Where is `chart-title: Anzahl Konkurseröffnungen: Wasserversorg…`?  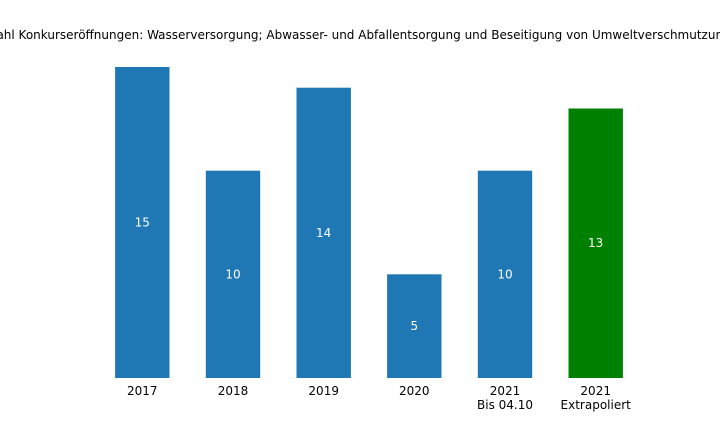 chart-title: Anzahl Konkurseröffnungen: Wasserversorg… is located at coordinates (360, 35).